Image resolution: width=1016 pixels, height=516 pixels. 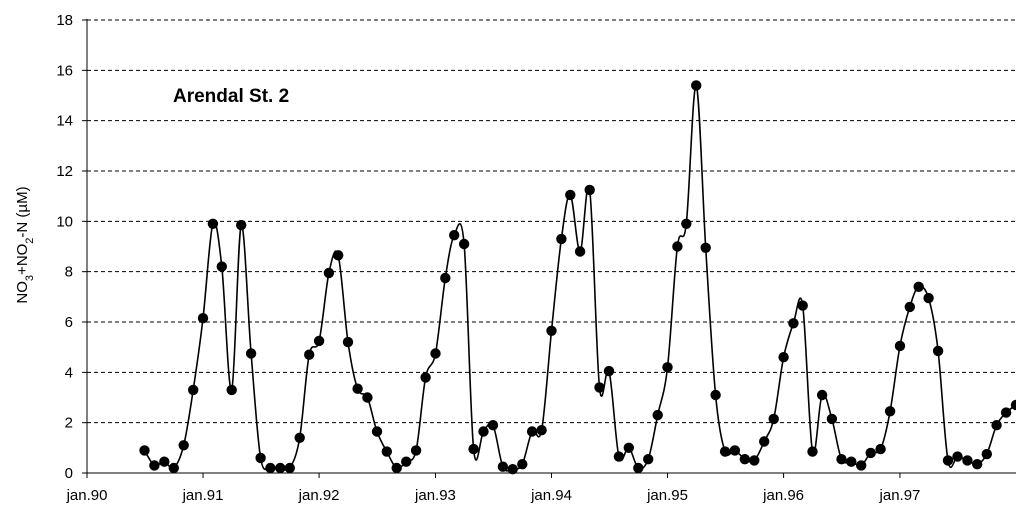 I want to click on x-tick-label: jan.92, so click(x=319, y=495).